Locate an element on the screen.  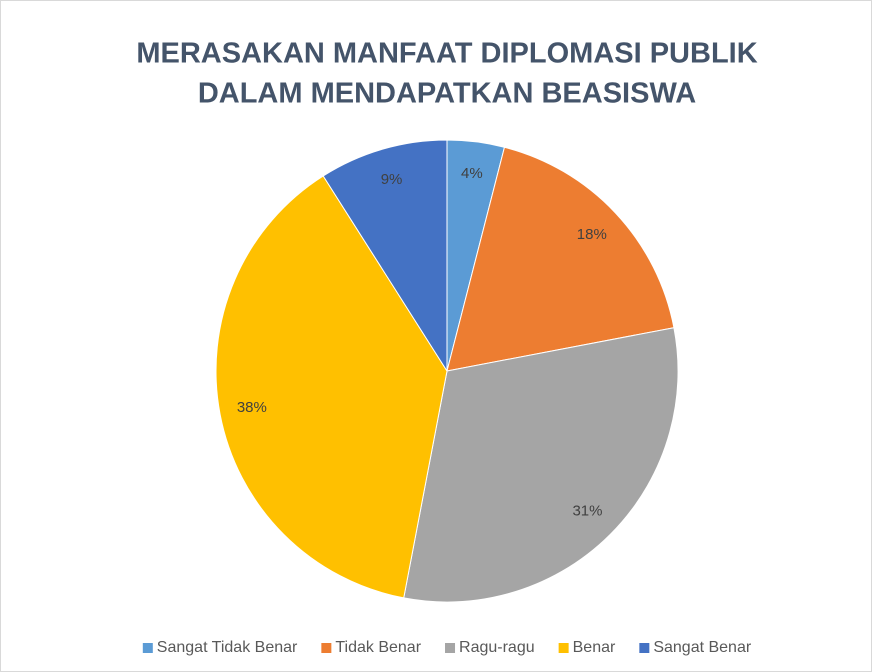
legend-label: Sangat Tidak Benar is located at coordinates (227, 647).